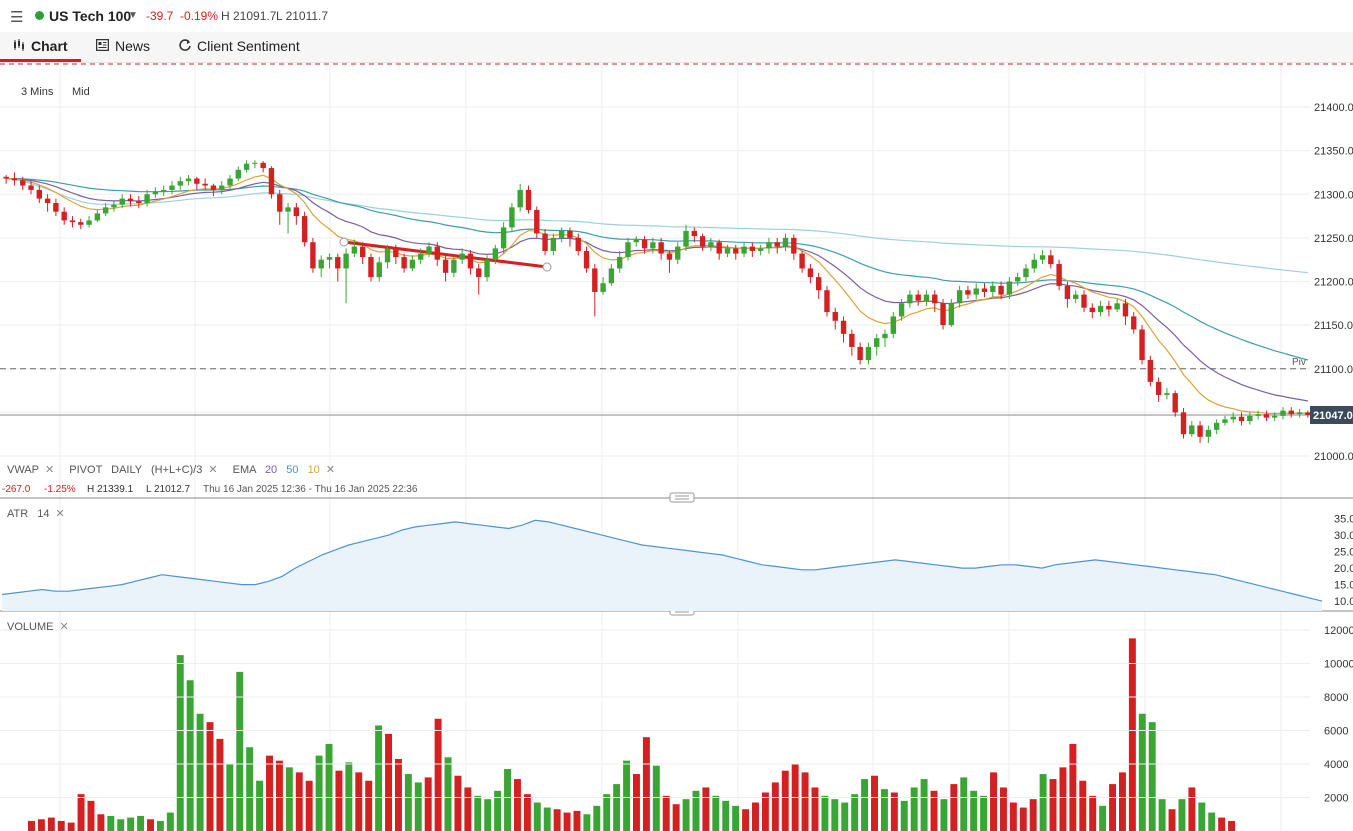 Image resolution: width=1353 pixels, height=831 pixels. I want to click on remove-pivot-icon: ✕, so click(213, 470).